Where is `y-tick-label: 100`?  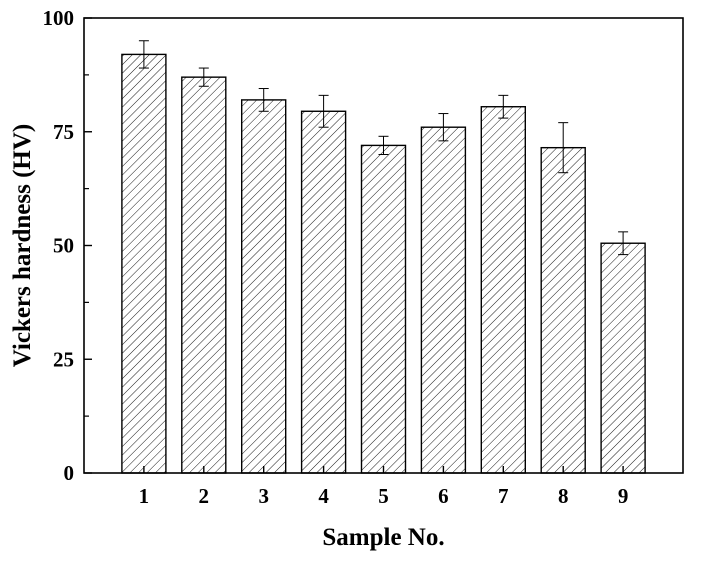
y-tick-label: 100 is located at coordinates (59, 18).